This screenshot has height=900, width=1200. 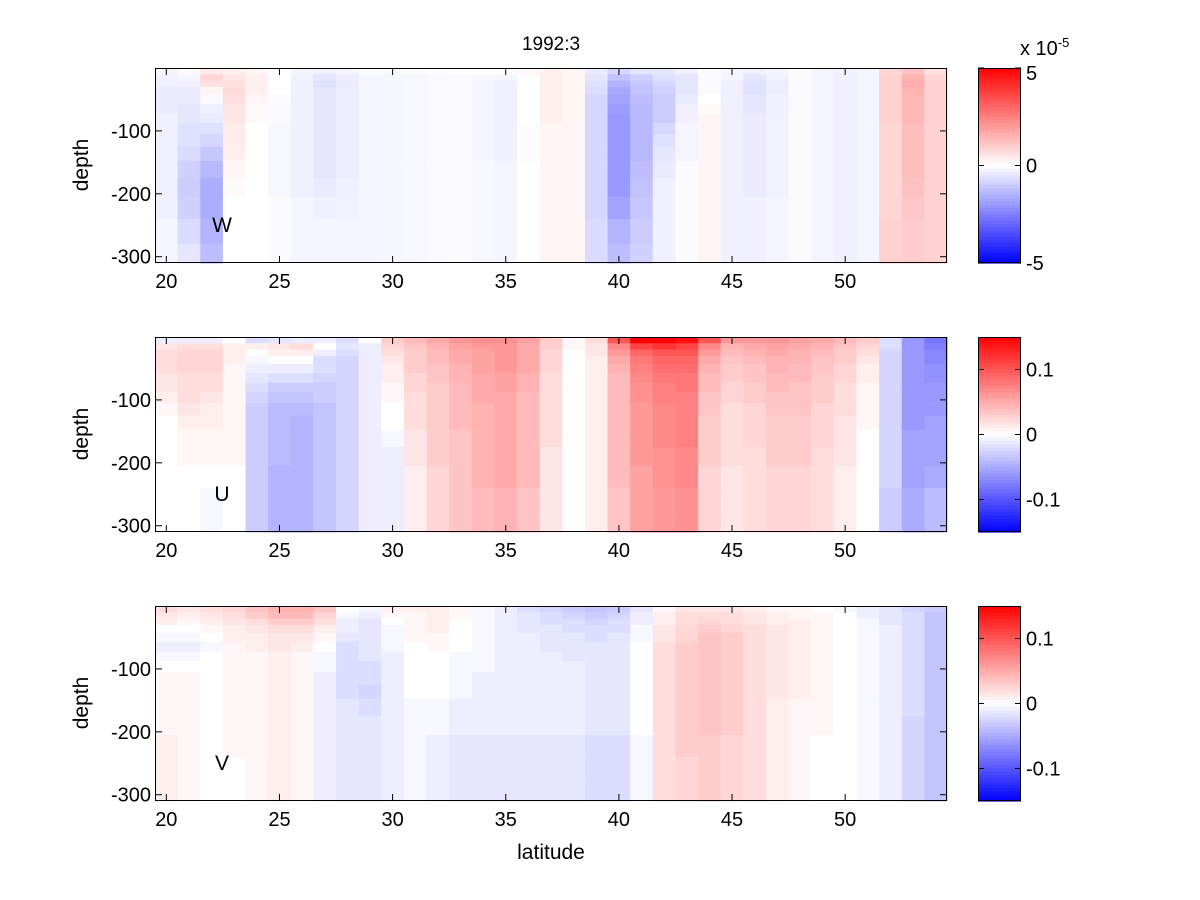 I want to click on y-ticks-w: -100-200-300, so click(x=529, y=195).